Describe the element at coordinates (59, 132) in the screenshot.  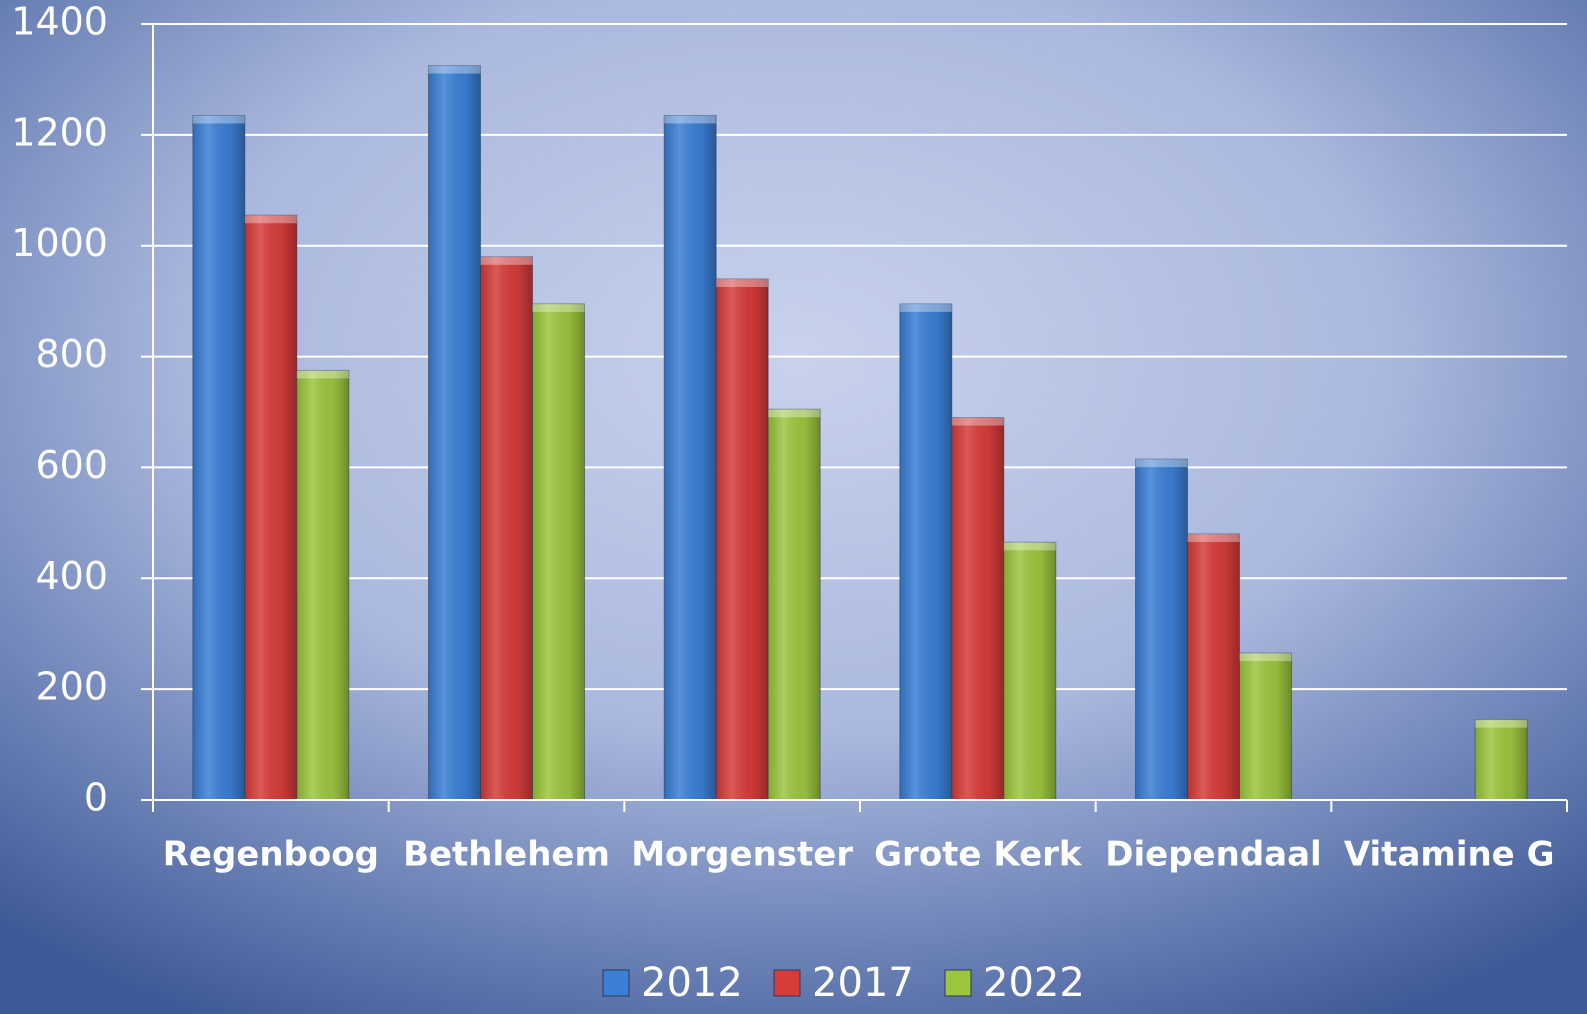
I see `y-tick-label: 1200` at that location.